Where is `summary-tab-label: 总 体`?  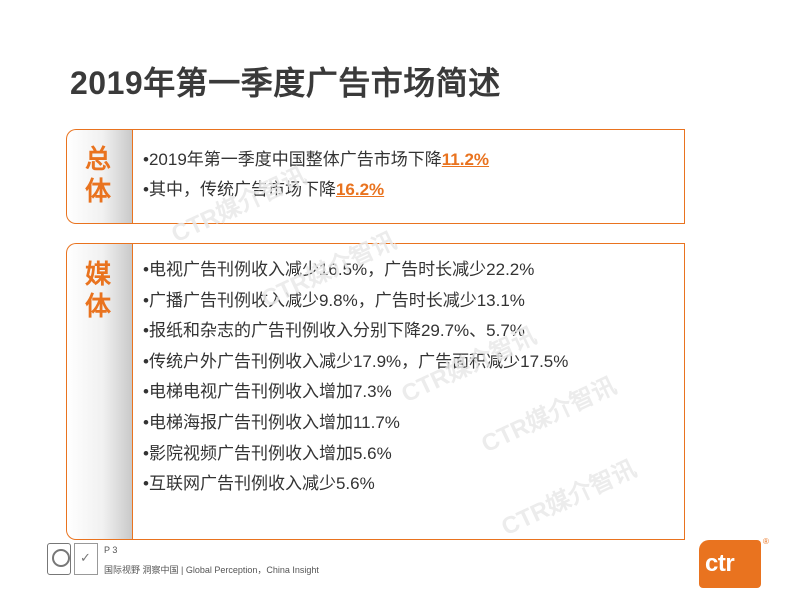
summary-tab-label: 总 体 is located at coordinates (98, 175).